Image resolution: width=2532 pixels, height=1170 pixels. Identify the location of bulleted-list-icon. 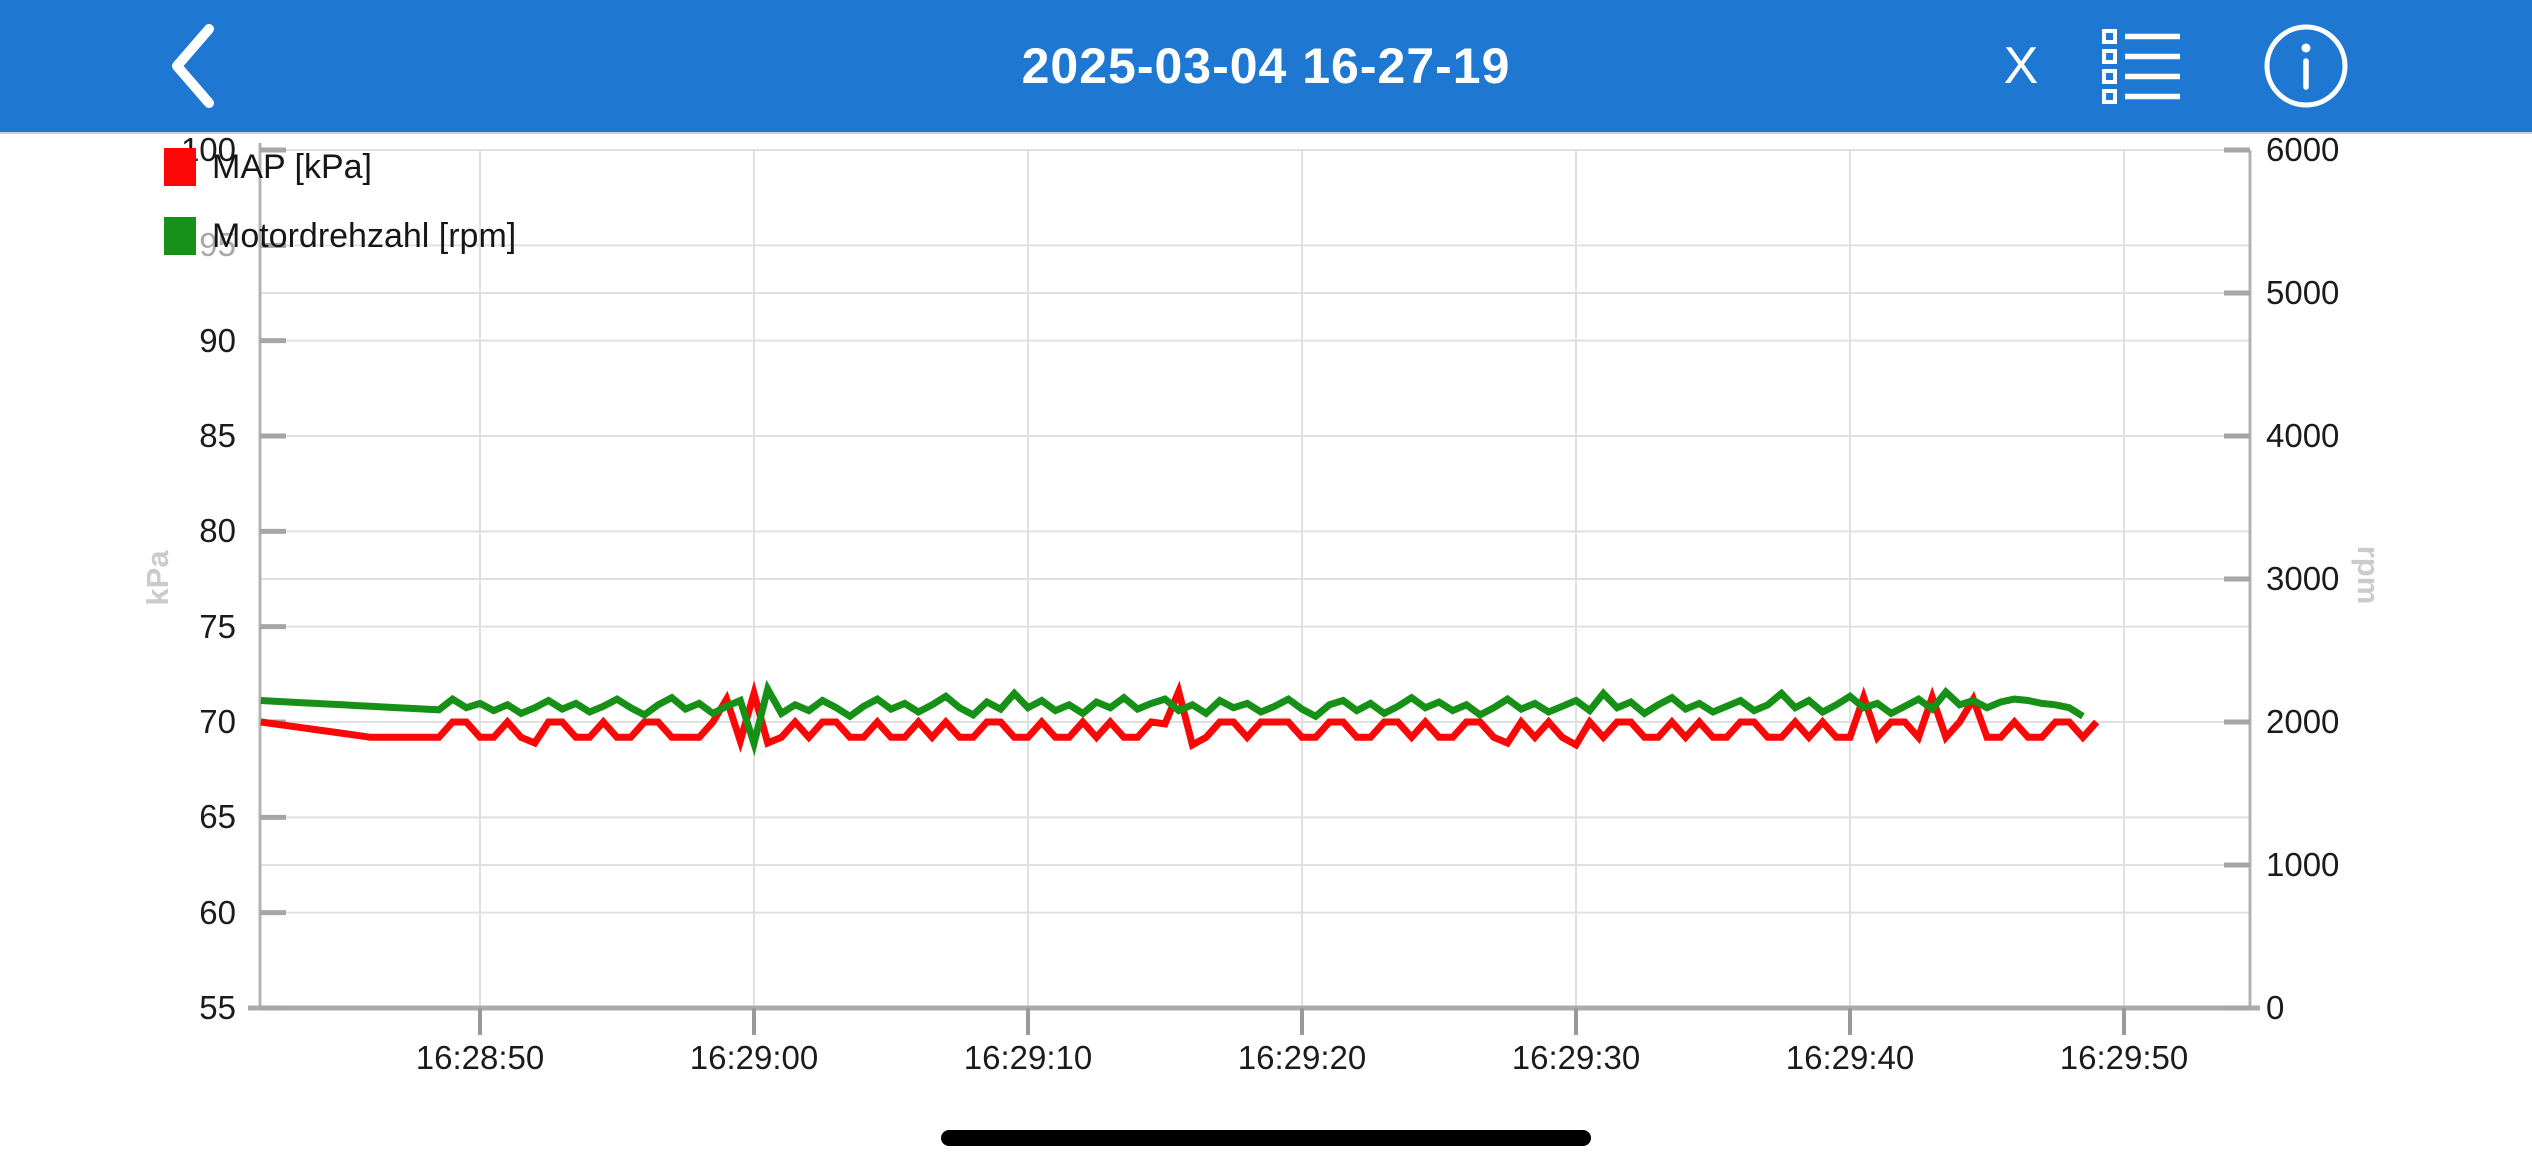
(2141, 66).